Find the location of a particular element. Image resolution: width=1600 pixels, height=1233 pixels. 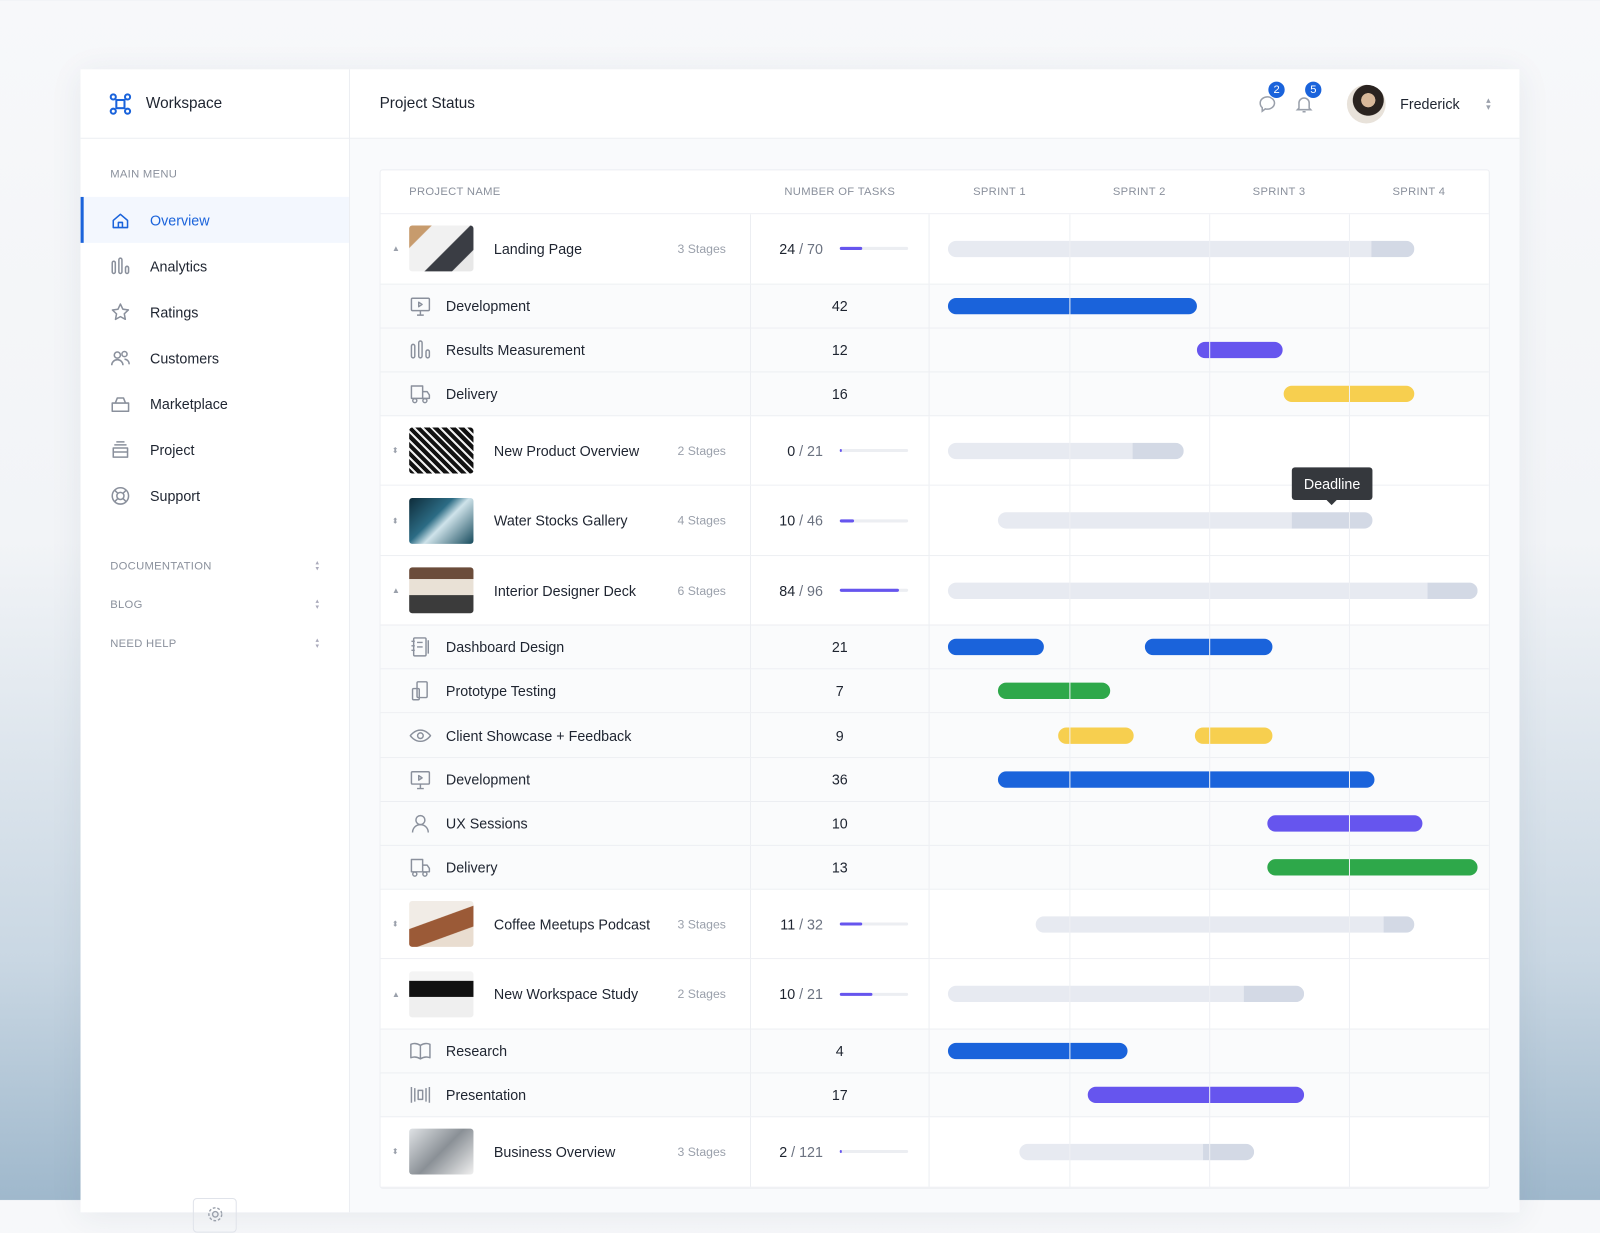

sidebar-item-overview: Overview is located at coordinates (214, 219).